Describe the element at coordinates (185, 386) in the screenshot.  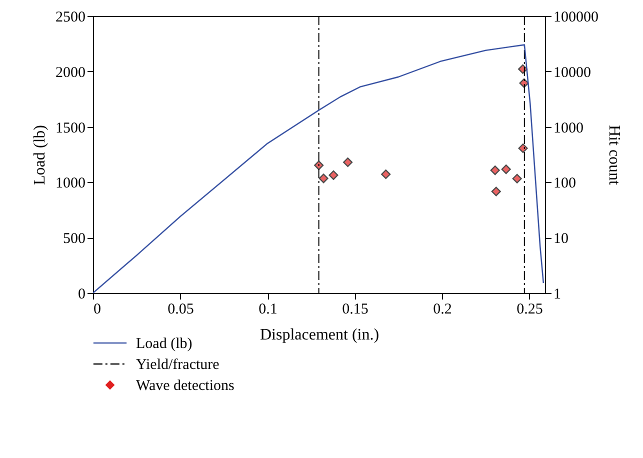
I see `legend-label: Wave detections` at that location.